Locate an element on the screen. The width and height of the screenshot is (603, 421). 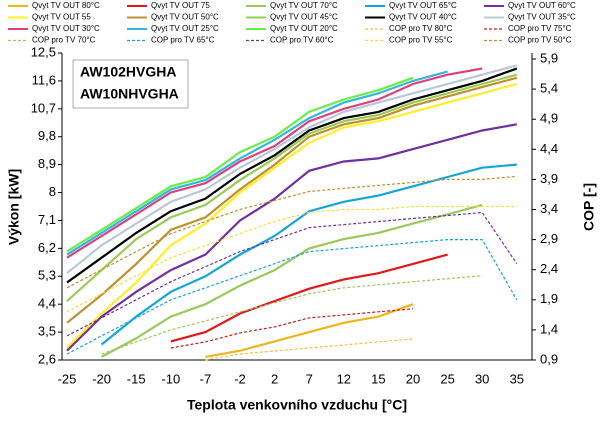
annotation-box is located at coordinates (130, 84).